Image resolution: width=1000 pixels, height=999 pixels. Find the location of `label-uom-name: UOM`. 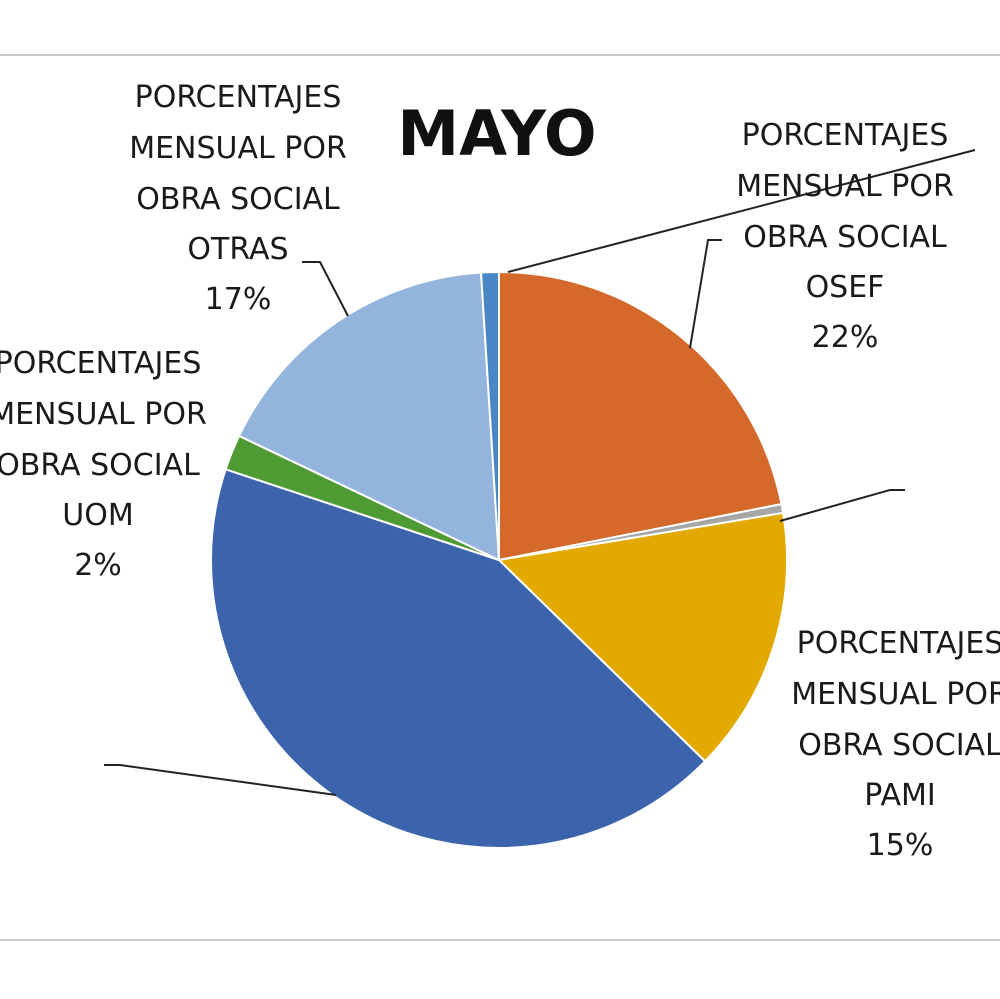

label-uom-name: UOM is located at coordinates (97, 515).